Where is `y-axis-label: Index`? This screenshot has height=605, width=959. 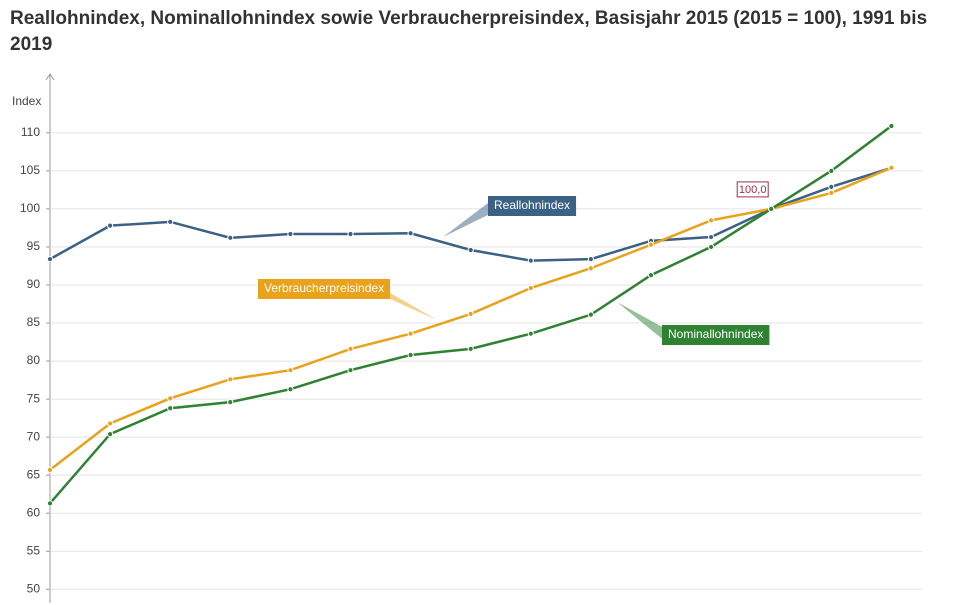
y-axis-label: Index is located at coordinates (26, 101).